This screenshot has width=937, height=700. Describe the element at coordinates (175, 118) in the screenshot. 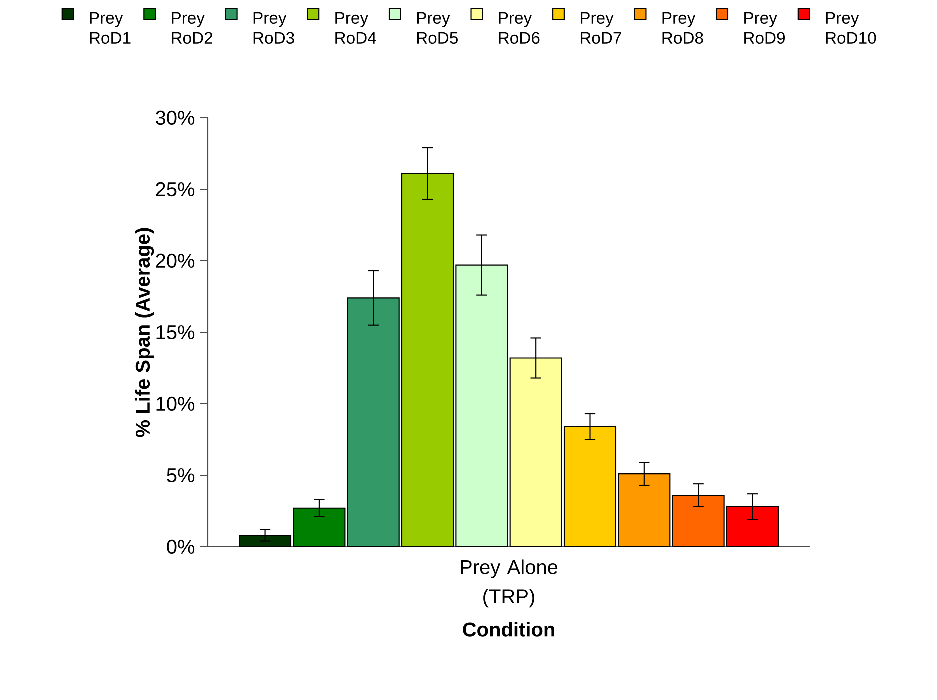

I see `y-tick-label: 30%` at that location.